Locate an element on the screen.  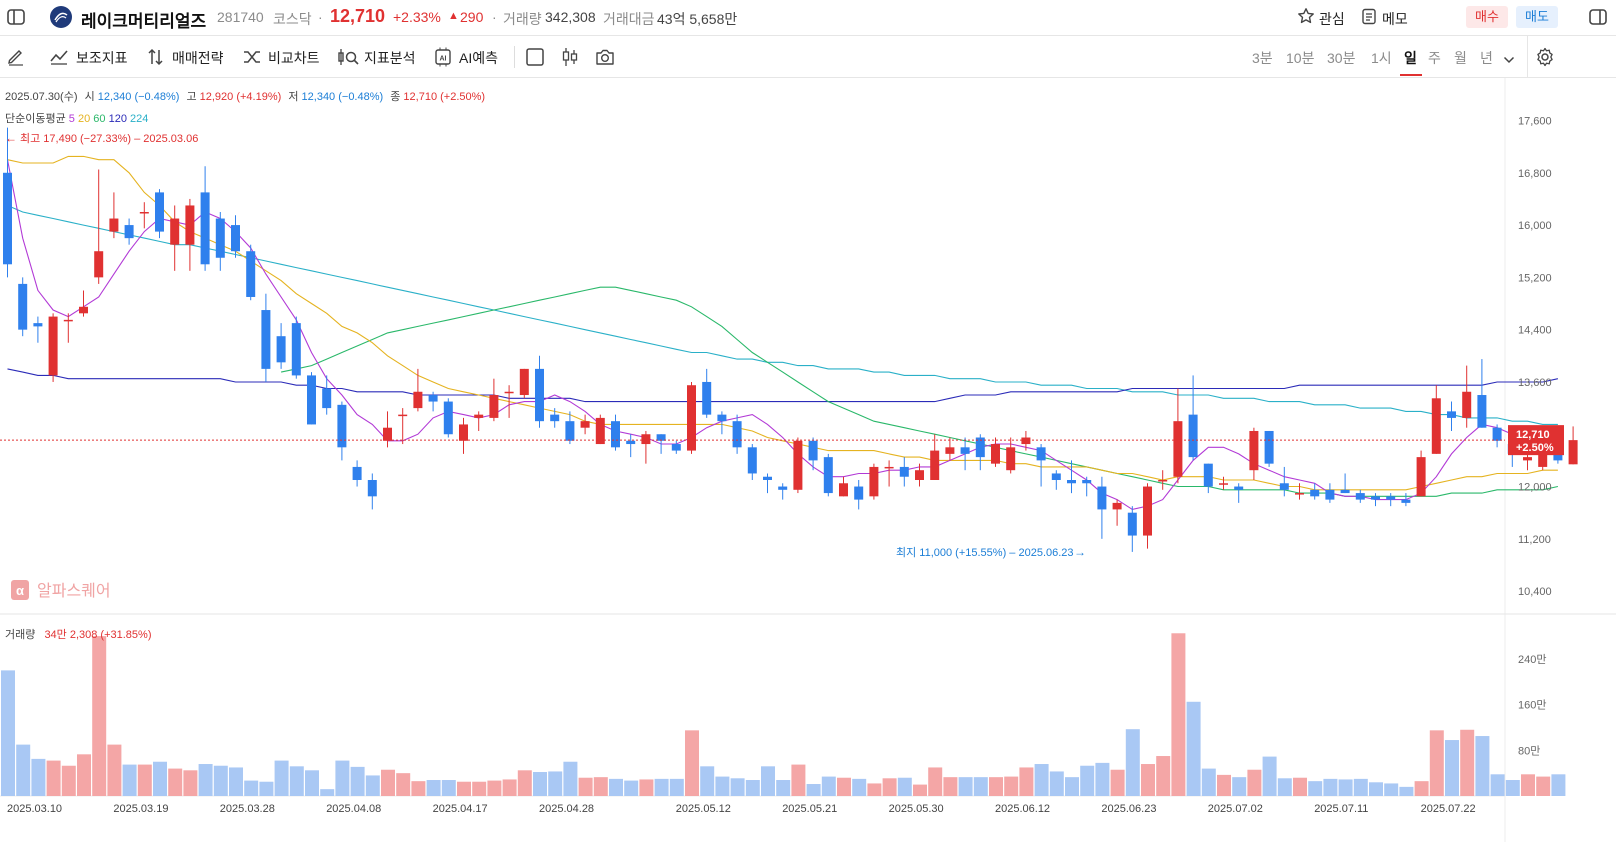
sidebar-toggle-icon is located at coordinates (16, 17).